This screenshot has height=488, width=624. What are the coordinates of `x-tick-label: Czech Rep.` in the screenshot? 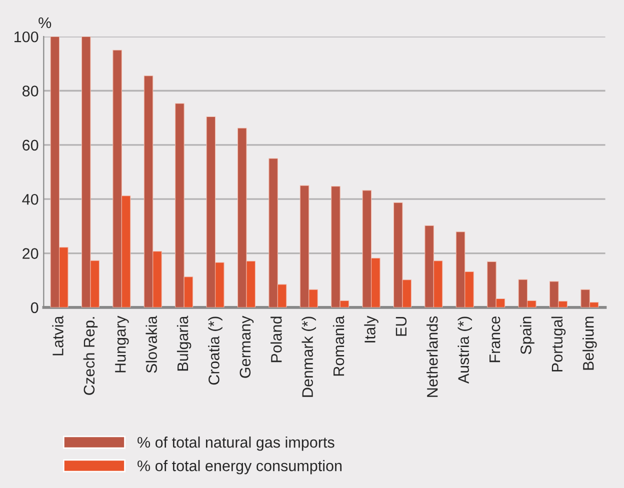 It's located at (90, 356).